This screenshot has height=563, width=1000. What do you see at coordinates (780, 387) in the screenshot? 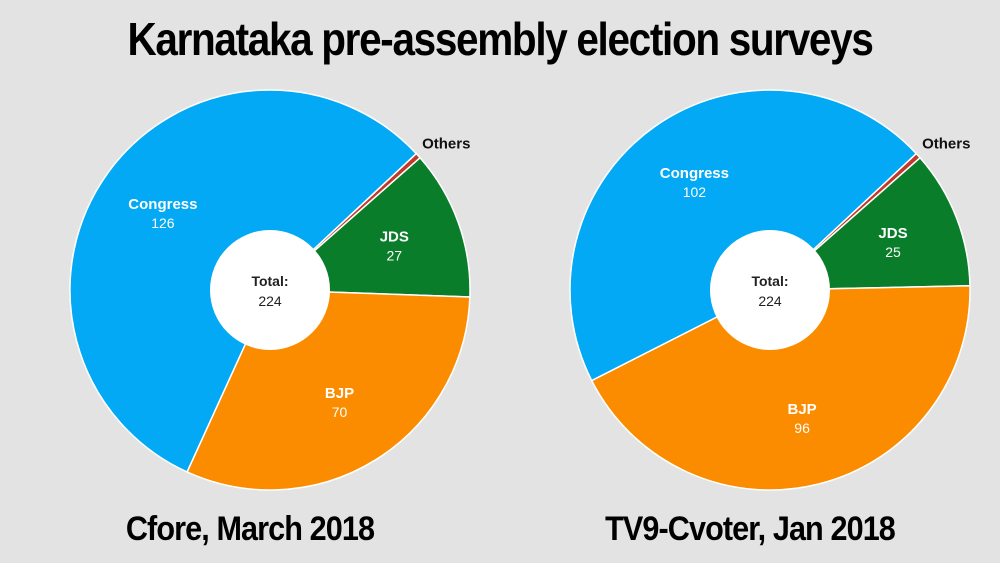
I see `pie-slice-bjp` at bounding box center [780, 387].